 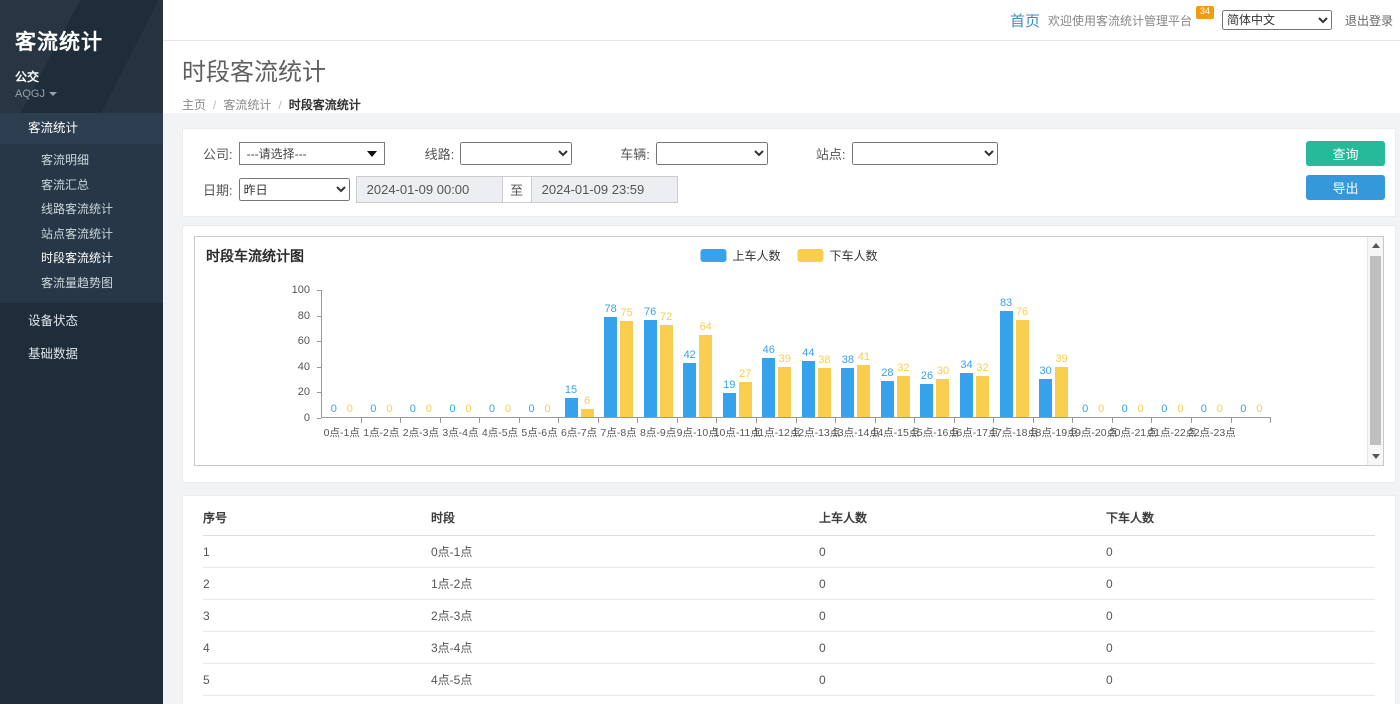 What do you see at coordinates (65, 160) in the screenshot?
I see `sidebar-item: 客流明细` at bounding box center [65, 160].